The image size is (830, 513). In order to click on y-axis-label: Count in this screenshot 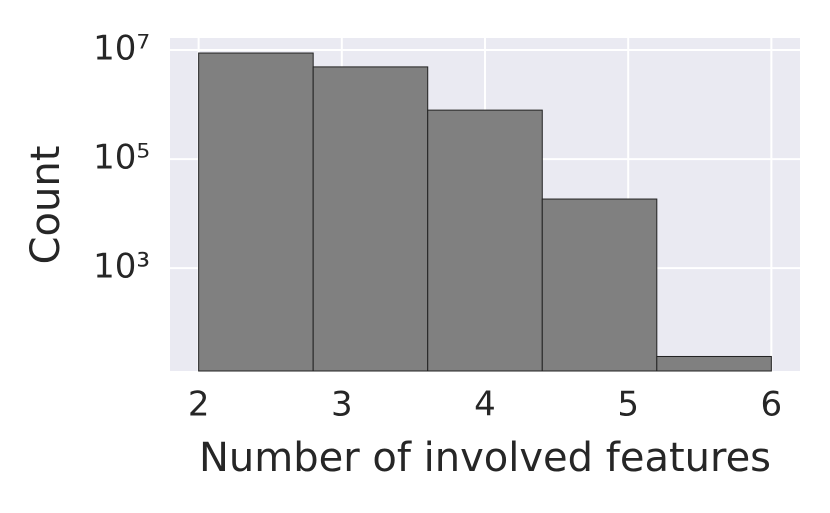, I will do `click(46, 205)`.